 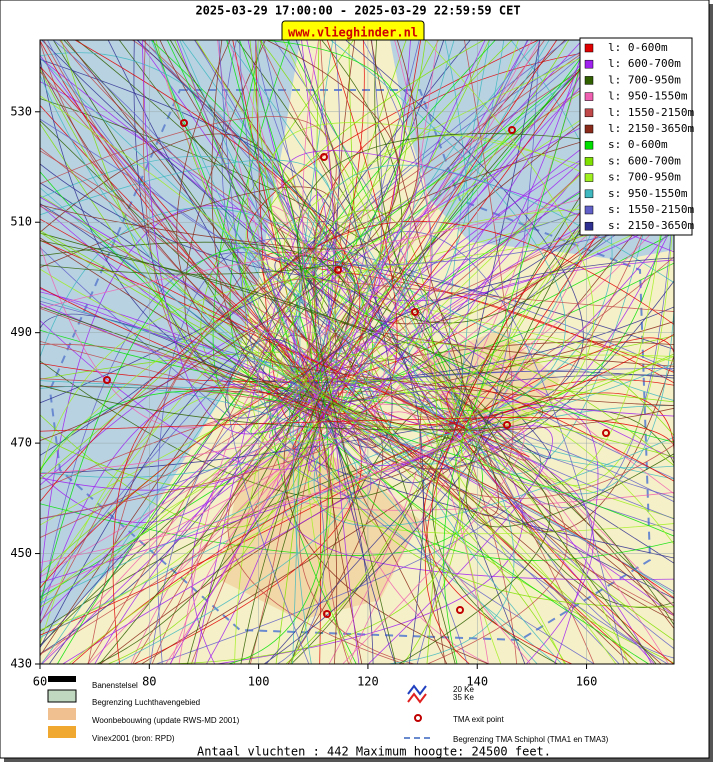 What do you see at coordinates (149, 682) in the screenshot?
I see `x-tick-label: 80` at bounding box center [149, 682].